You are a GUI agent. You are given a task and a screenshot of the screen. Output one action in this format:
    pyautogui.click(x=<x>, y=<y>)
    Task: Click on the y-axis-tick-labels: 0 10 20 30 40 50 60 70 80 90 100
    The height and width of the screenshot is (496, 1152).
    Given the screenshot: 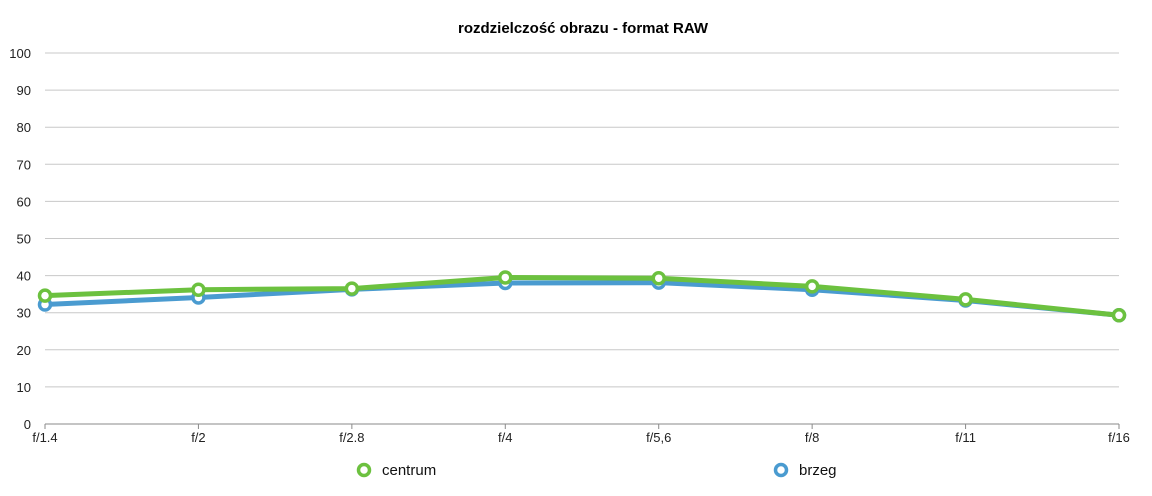 What is the action you would take?
    pyautogui.click(x=20, y=239)
    